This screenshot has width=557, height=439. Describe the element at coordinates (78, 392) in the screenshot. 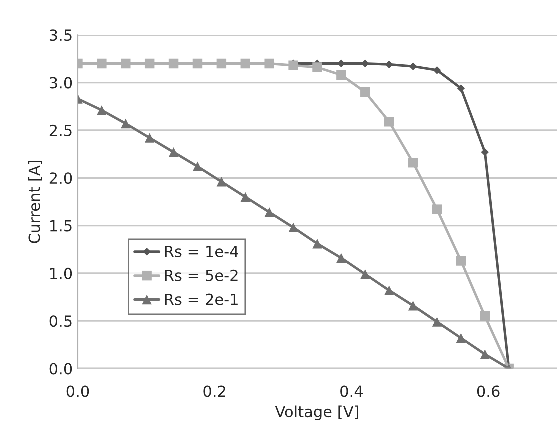

I see `x-tick-label: 0.0` at that location.